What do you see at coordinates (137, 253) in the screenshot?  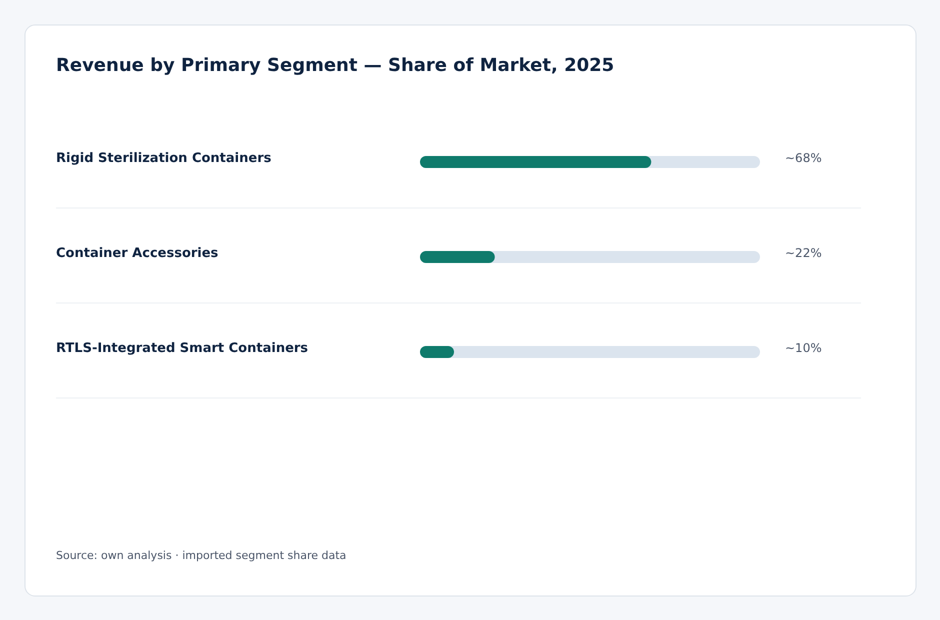 I see `y-tick-label: Container Accessories` at bounding box center [137, 253].